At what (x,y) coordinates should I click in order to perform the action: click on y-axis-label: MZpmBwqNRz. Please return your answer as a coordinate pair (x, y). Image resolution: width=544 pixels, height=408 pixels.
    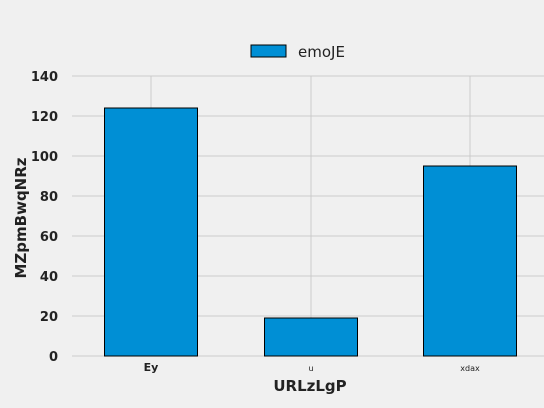
    Looking at the image, I should click on (21, 217).